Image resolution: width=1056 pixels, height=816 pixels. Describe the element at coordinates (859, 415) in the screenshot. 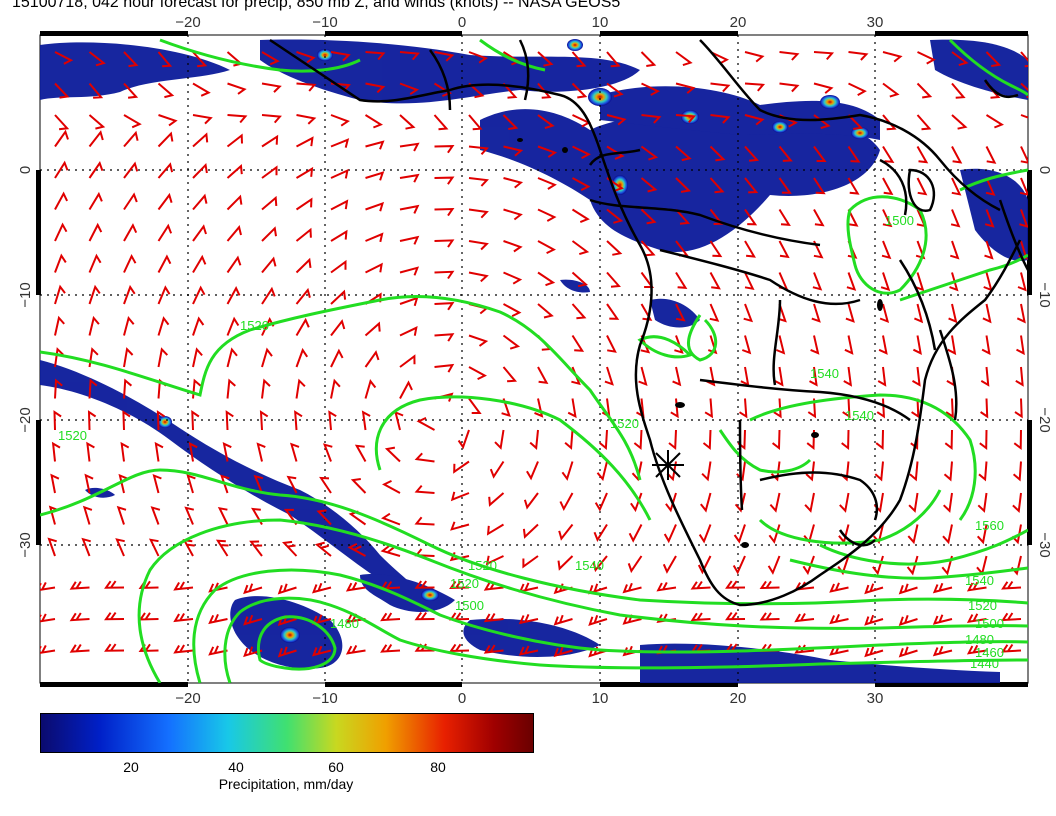

I see `contour-label: 1540` at that location.